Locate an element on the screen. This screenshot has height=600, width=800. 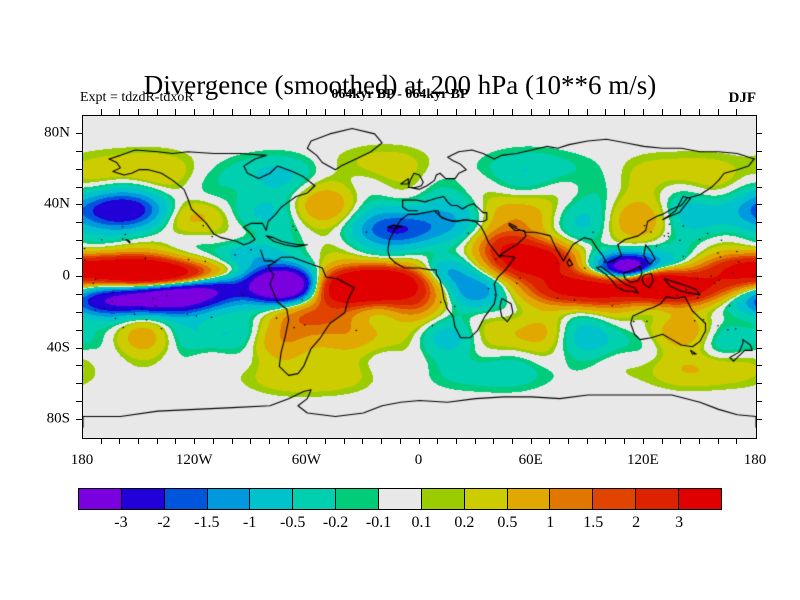
colorbar-tick-label: 1 is located at coordinates (550, 522).